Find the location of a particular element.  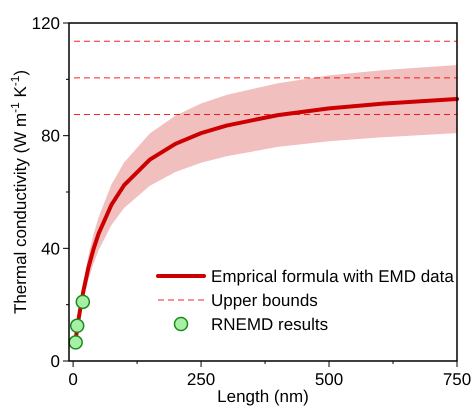

x-tick-label: 0 is located at coordinates (73, 379).